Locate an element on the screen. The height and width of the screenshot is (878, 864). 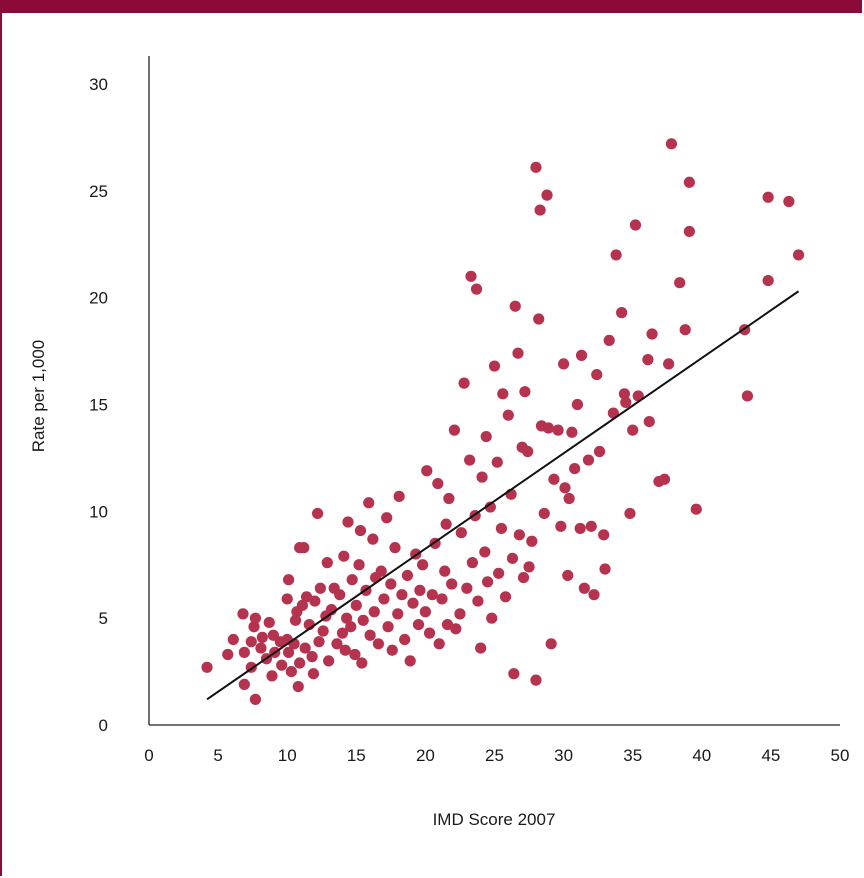
y-tick-label: 5 is located at coordinates (103, 618).